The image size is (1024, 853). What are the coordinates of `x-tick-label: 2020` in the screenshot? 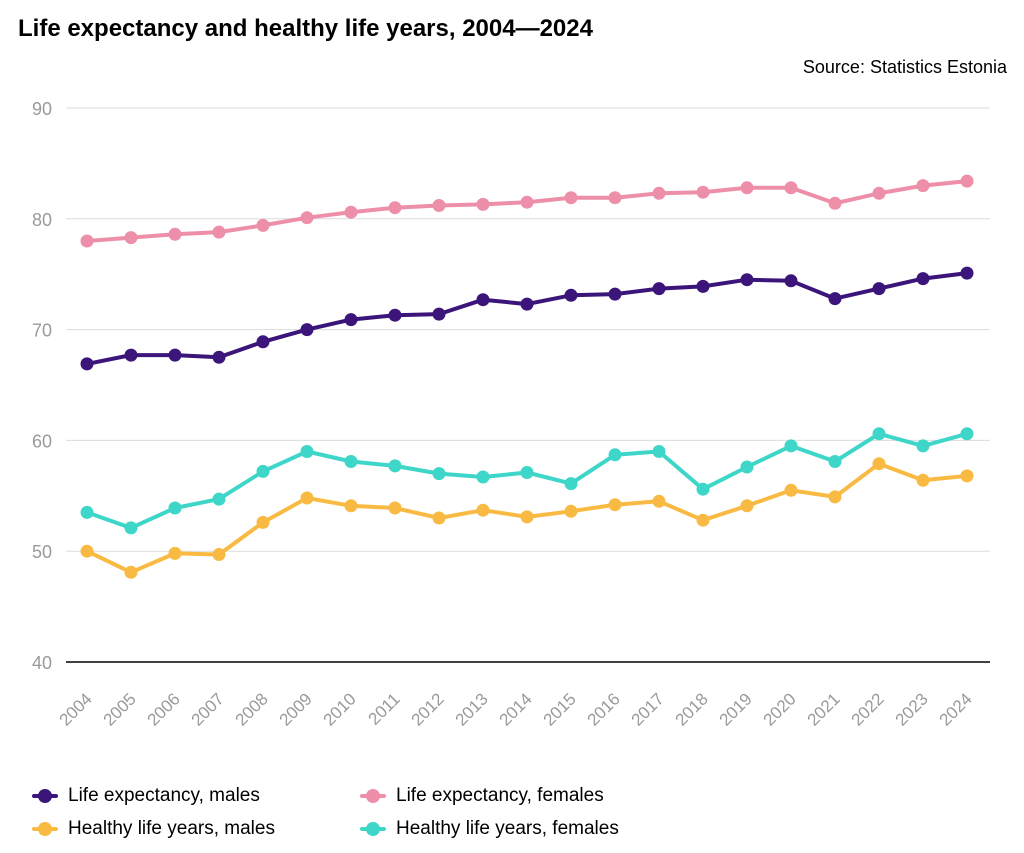 It's located at (780, 709).